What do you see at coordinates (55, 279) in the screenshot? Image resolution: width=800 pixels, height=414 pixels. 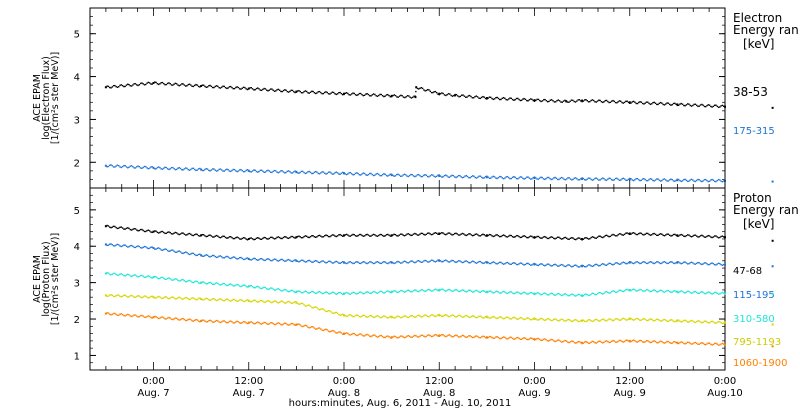 I see `y-axis-label-line: [1/(cm²s ster MeV)]` at bounding box center [55, 279].